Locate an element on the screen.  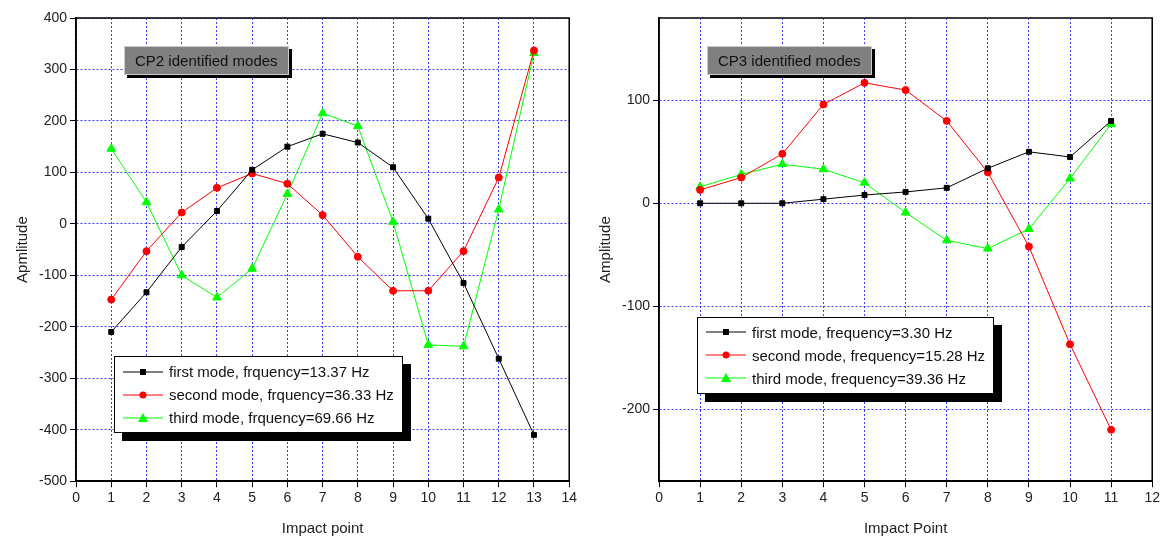
legend-label: third mode, frquency=69.66 Hz is located at coordinates (272, 418).